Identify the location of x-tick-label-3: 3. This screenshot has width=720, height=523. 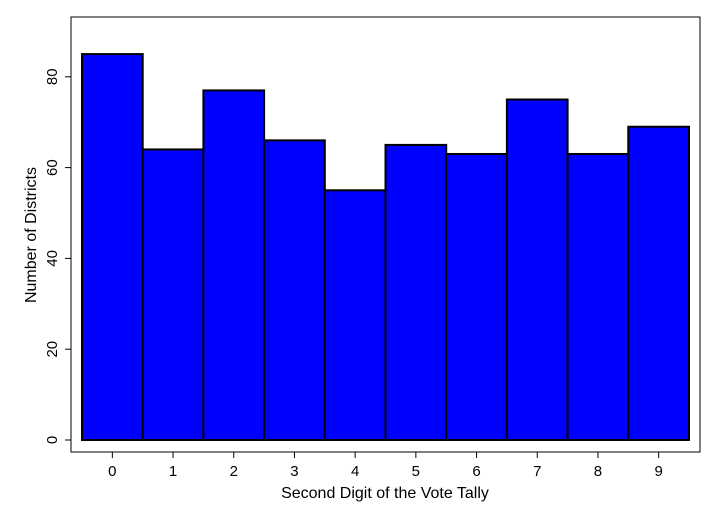
(294, 471).